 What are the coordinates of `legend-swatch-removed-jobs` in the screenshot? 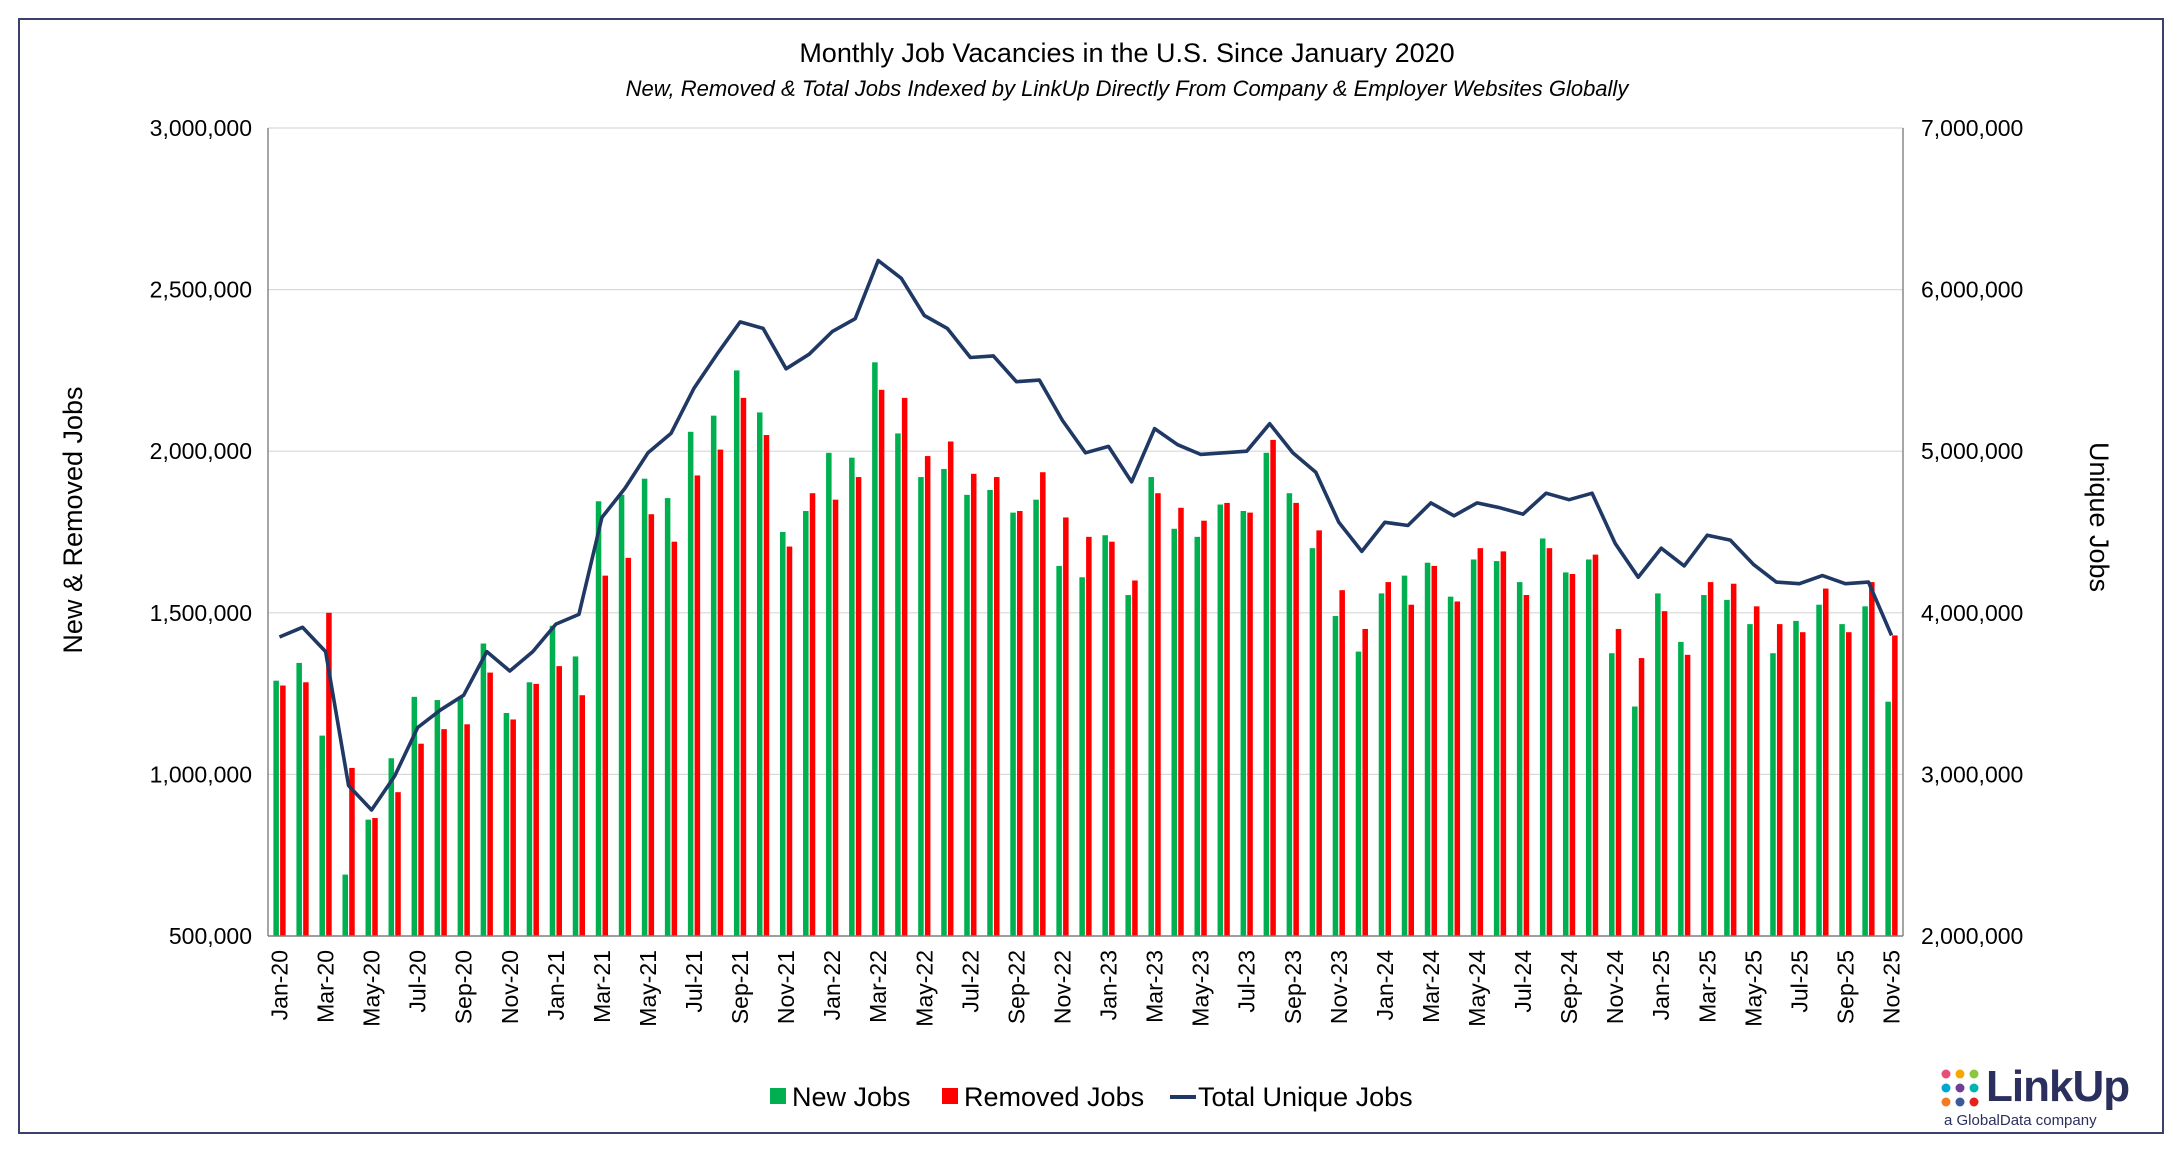 It's located at (950, 1096).